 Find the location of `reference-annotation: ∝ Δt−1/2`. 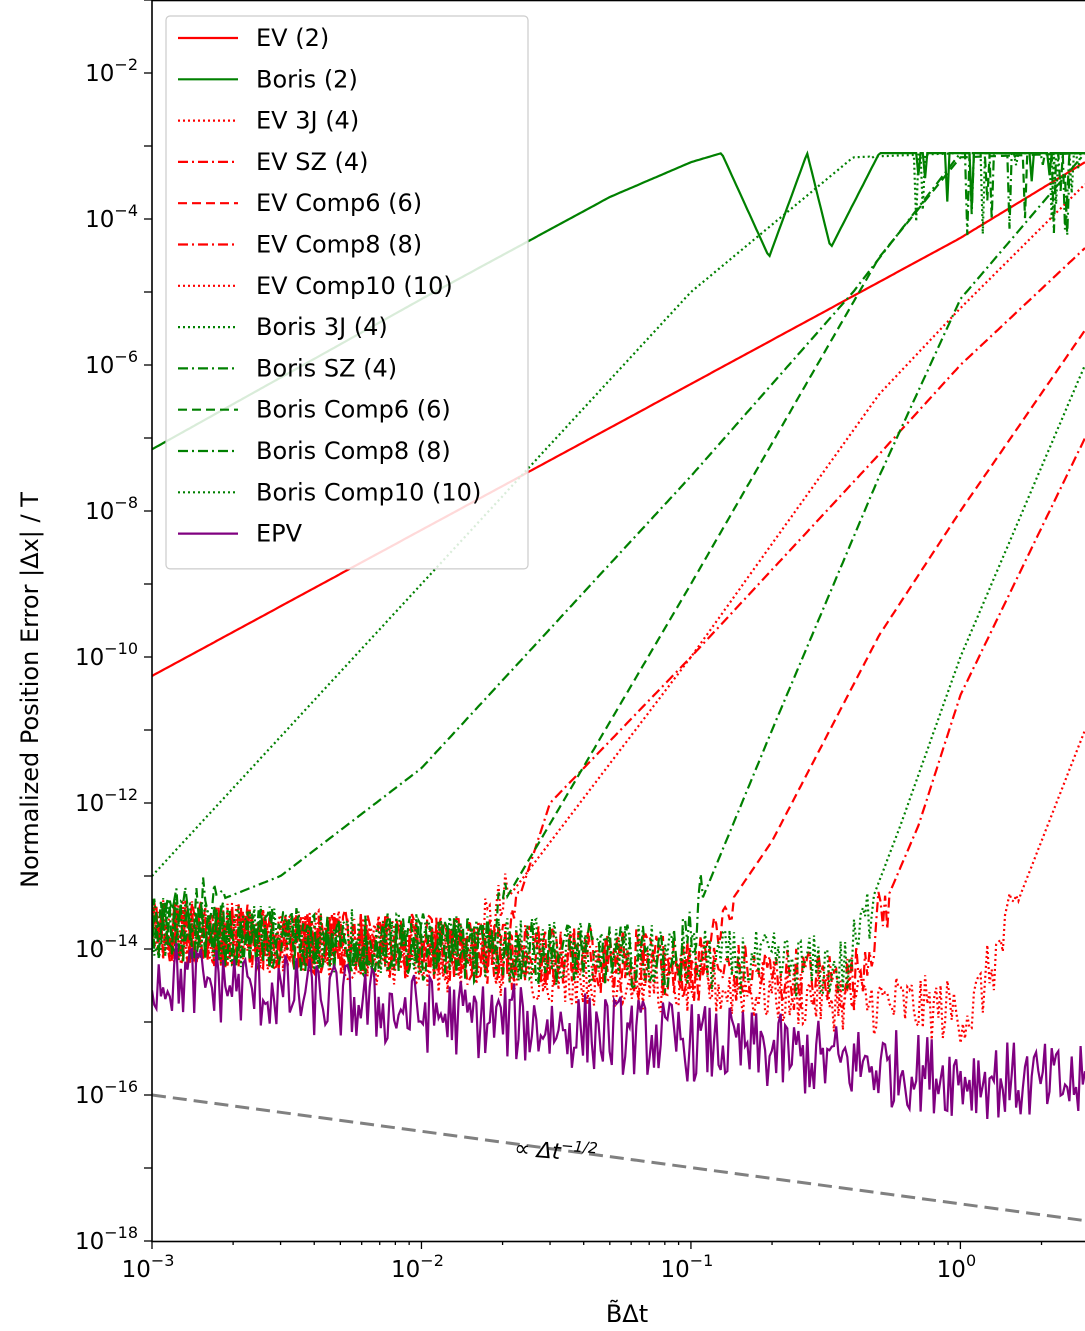

reference-annotation: ∝ Δt−1/2 is located at coordinates (555, 1150).